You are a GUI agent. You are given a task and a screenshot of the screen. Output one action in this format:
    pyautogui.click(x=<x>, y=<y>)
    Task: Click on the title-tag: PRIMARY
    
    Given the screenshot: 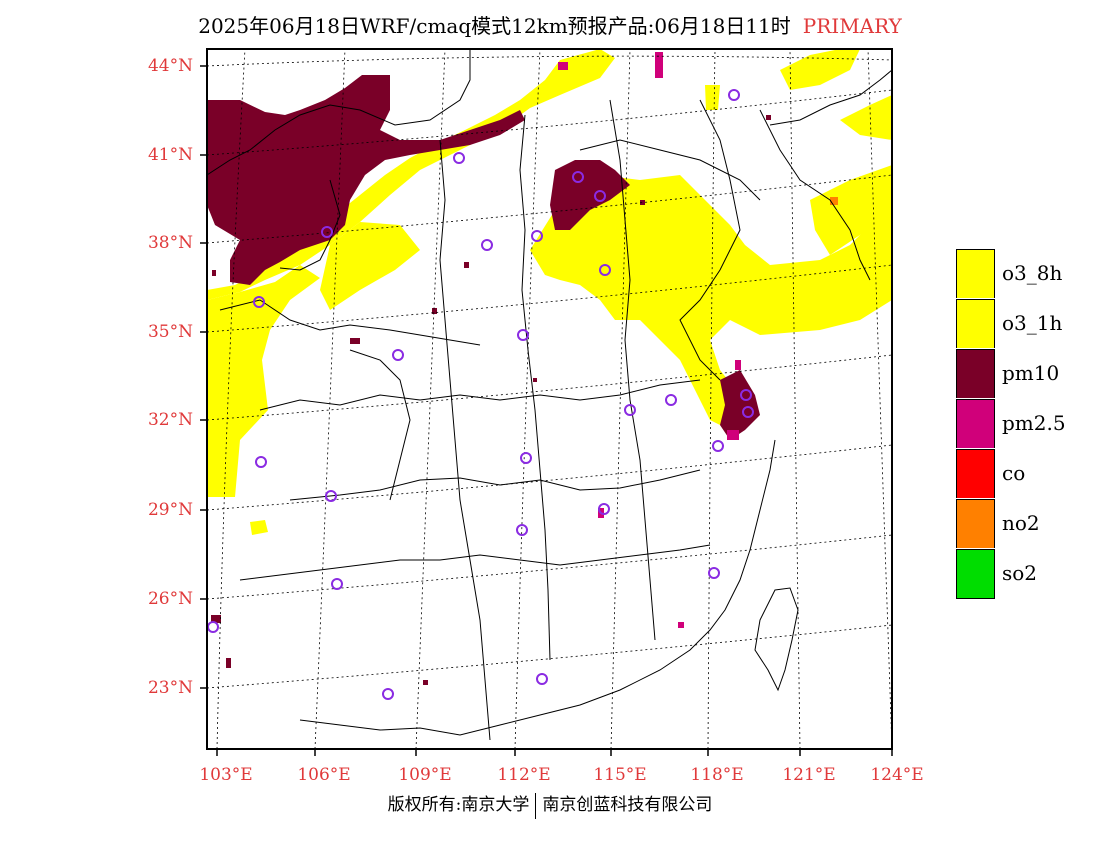 What is the action you would take?
    pyautogui.click(x=852, y=26)
    